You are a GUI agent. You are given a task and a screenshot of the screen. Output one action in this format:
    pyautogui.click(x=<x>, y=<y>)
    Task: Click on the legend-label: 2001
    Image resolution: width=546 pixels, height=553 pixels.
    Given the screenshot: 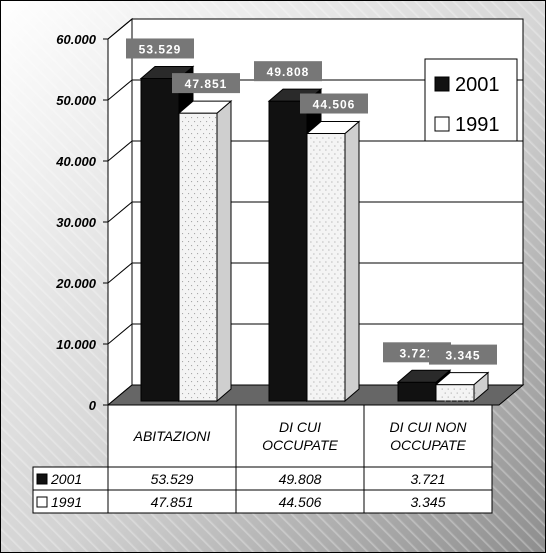 What is the action you would take?
    pyautogui.click(x=477, y=85)
    